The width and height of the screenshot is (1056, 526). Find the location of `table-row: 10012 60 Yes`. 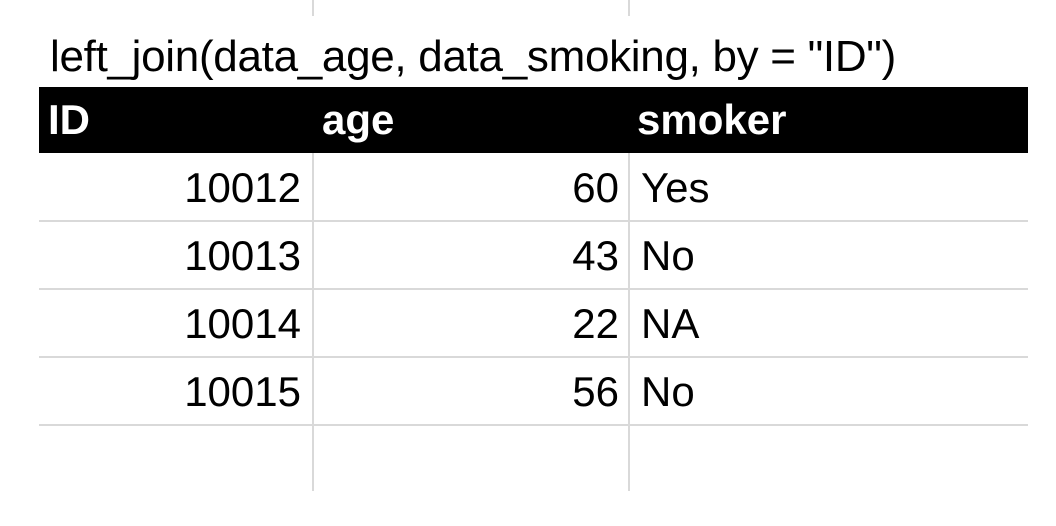

table-row: 10012 60 Yes is located at coordinates (533, 186).